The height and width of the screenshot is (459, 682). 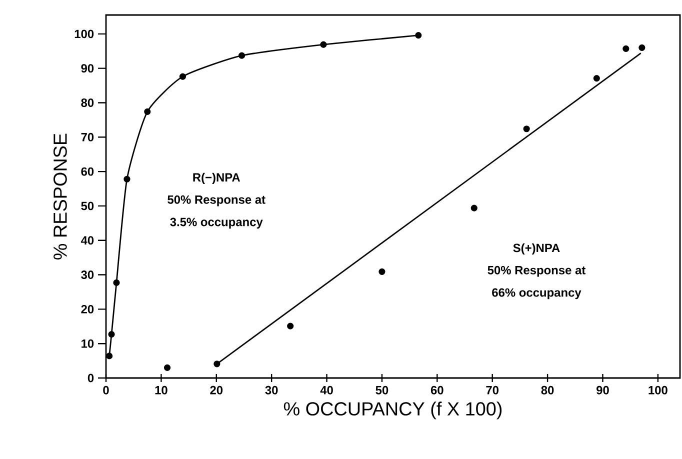 What do you see at coordinates (393, 411) in the screenshot?
I see `x-axis-title: % OCCUPANCY (f X 100)` at bounding box center [393, 411].